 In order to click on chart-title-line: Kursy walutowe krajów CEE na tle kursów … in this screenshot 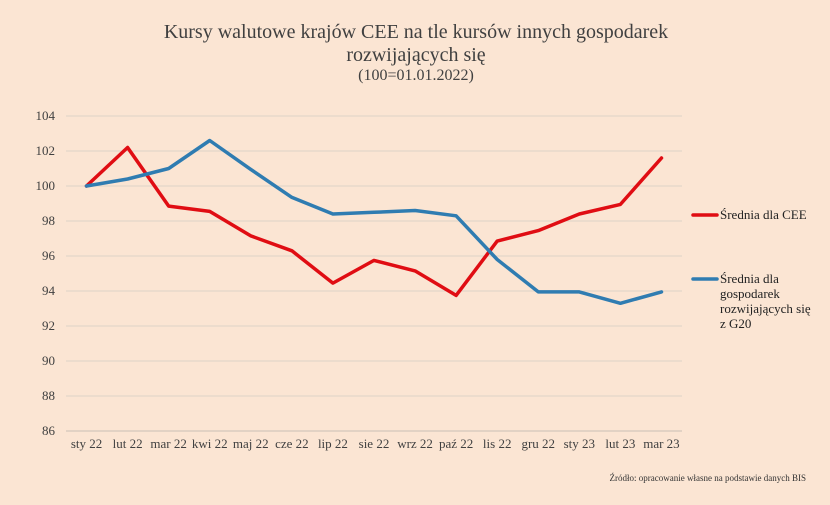, I will do `click(416, 32)`.